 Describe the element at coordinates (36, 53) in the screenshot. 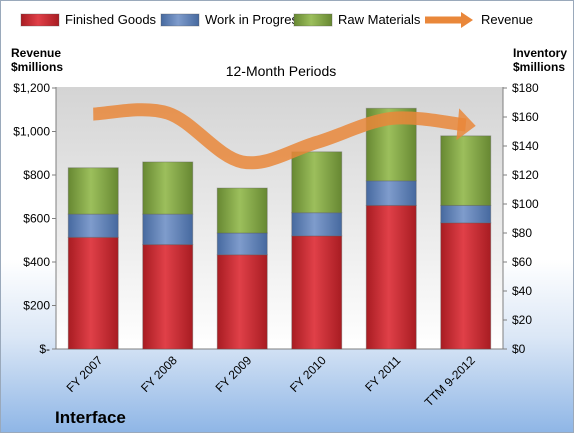

I see `left-axis-title-line1: Revenue` at that location.